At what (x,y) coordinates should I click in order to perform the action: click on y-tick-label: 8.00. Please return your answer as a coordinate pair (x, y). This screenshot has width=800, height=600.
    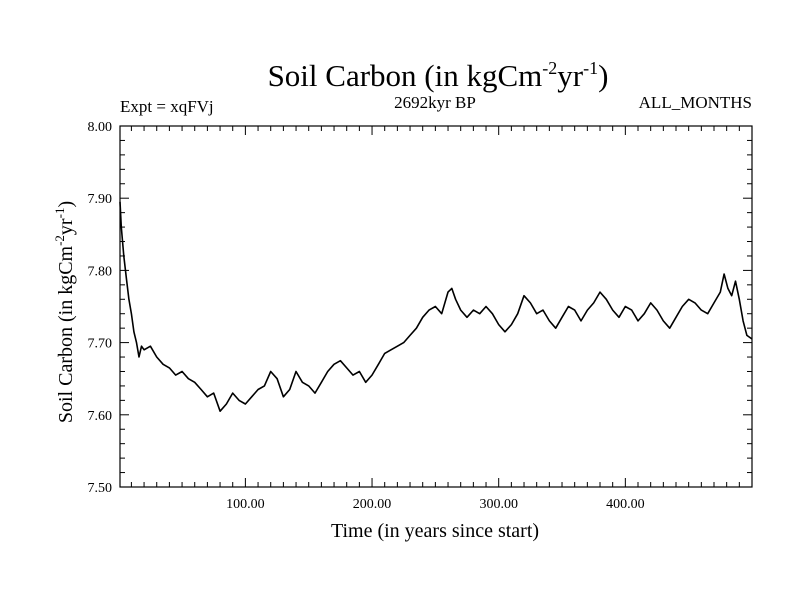
    Looking at the image, I should click on (100, 127).